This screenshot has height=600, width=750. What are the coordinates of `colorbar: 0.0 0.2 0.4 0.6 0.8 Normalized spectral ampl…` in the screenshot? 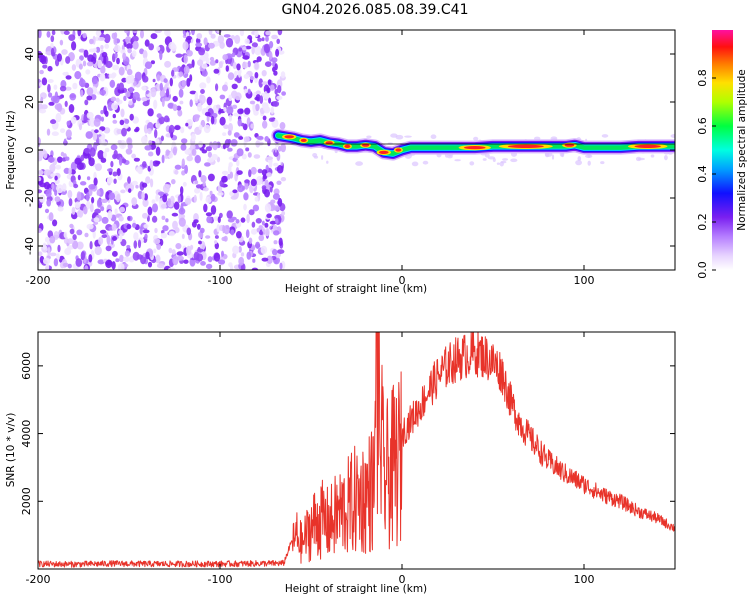 It's located at (722, 154).